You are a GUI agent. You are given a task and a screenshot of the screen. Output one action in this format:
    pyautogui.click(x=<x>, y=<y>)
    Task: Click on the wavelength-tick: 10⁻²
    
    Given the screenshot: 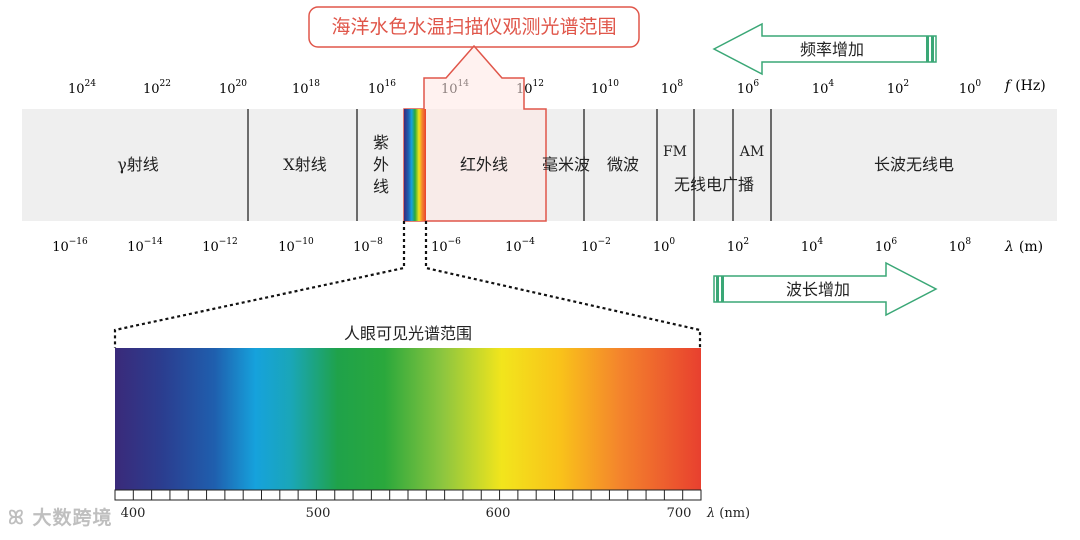 What is the action you would take?
    pyautogui.click(x=596, y=246)
    